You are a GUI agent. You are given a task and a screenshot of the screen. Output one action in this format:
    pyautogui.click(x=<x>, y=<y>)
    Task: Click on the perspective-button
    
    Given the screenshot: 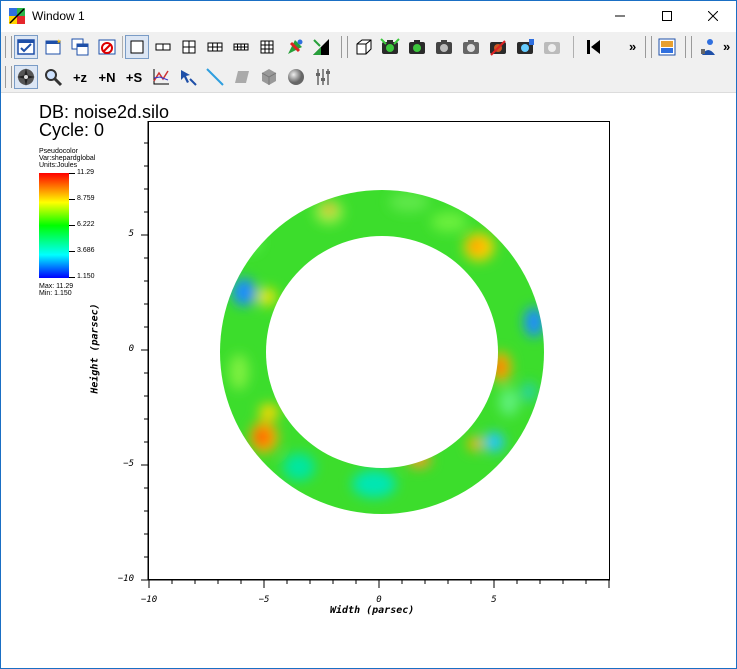 What is the action you would take?
    pyautogui.click(x=364, y=47)
    